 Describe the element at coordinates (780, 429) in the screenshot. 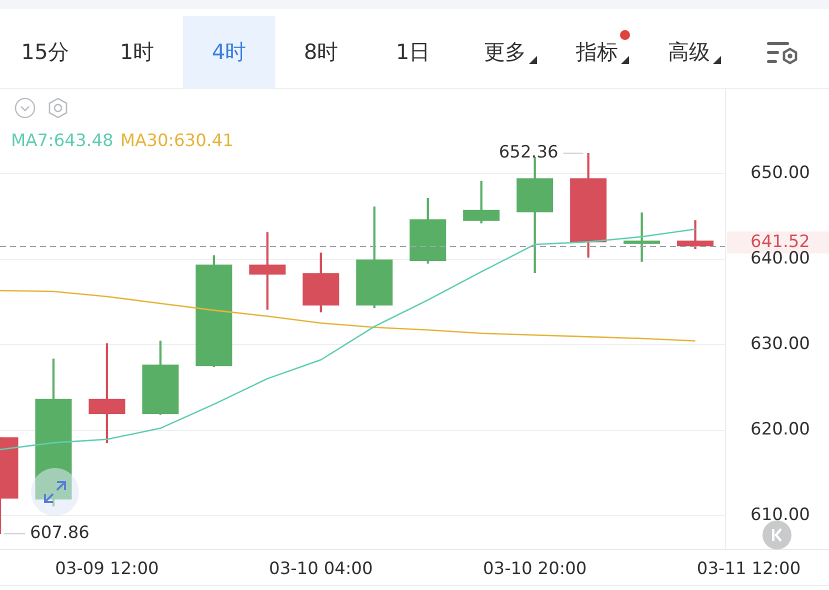

I see `y-tick-label: 620.00` at that location.